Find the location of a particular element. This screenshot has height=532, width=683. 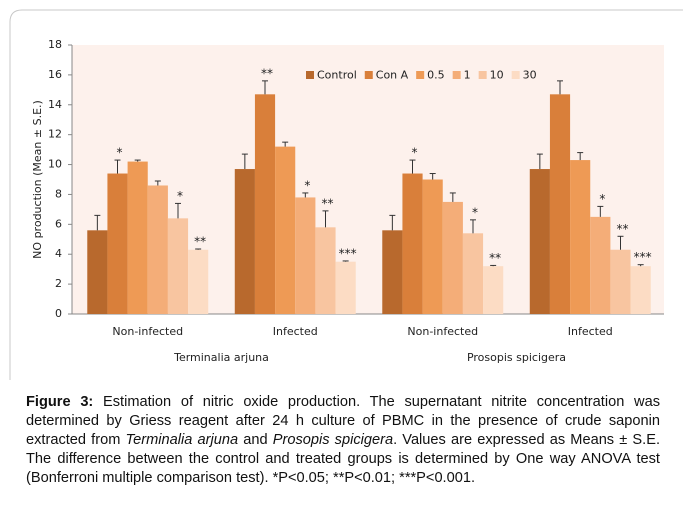

y-tick-label: 2 is located at coordinates (58, 283).